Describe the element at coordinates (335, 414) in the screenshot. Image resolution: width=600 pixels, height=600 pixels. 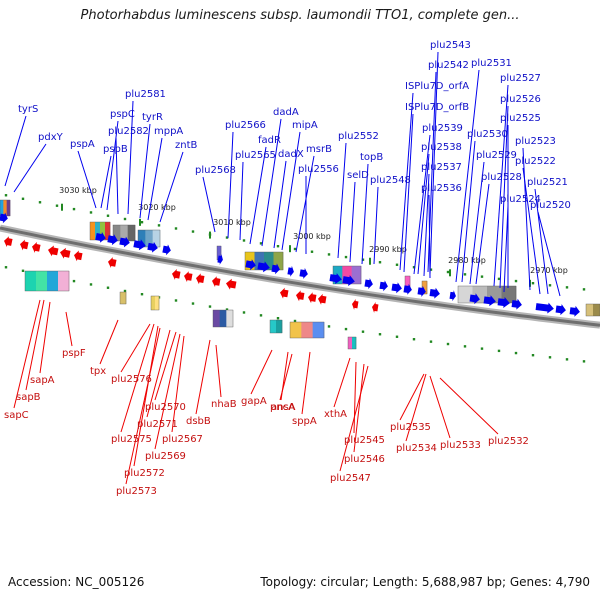
I see `reverse-gene-label: xthA` at that location.